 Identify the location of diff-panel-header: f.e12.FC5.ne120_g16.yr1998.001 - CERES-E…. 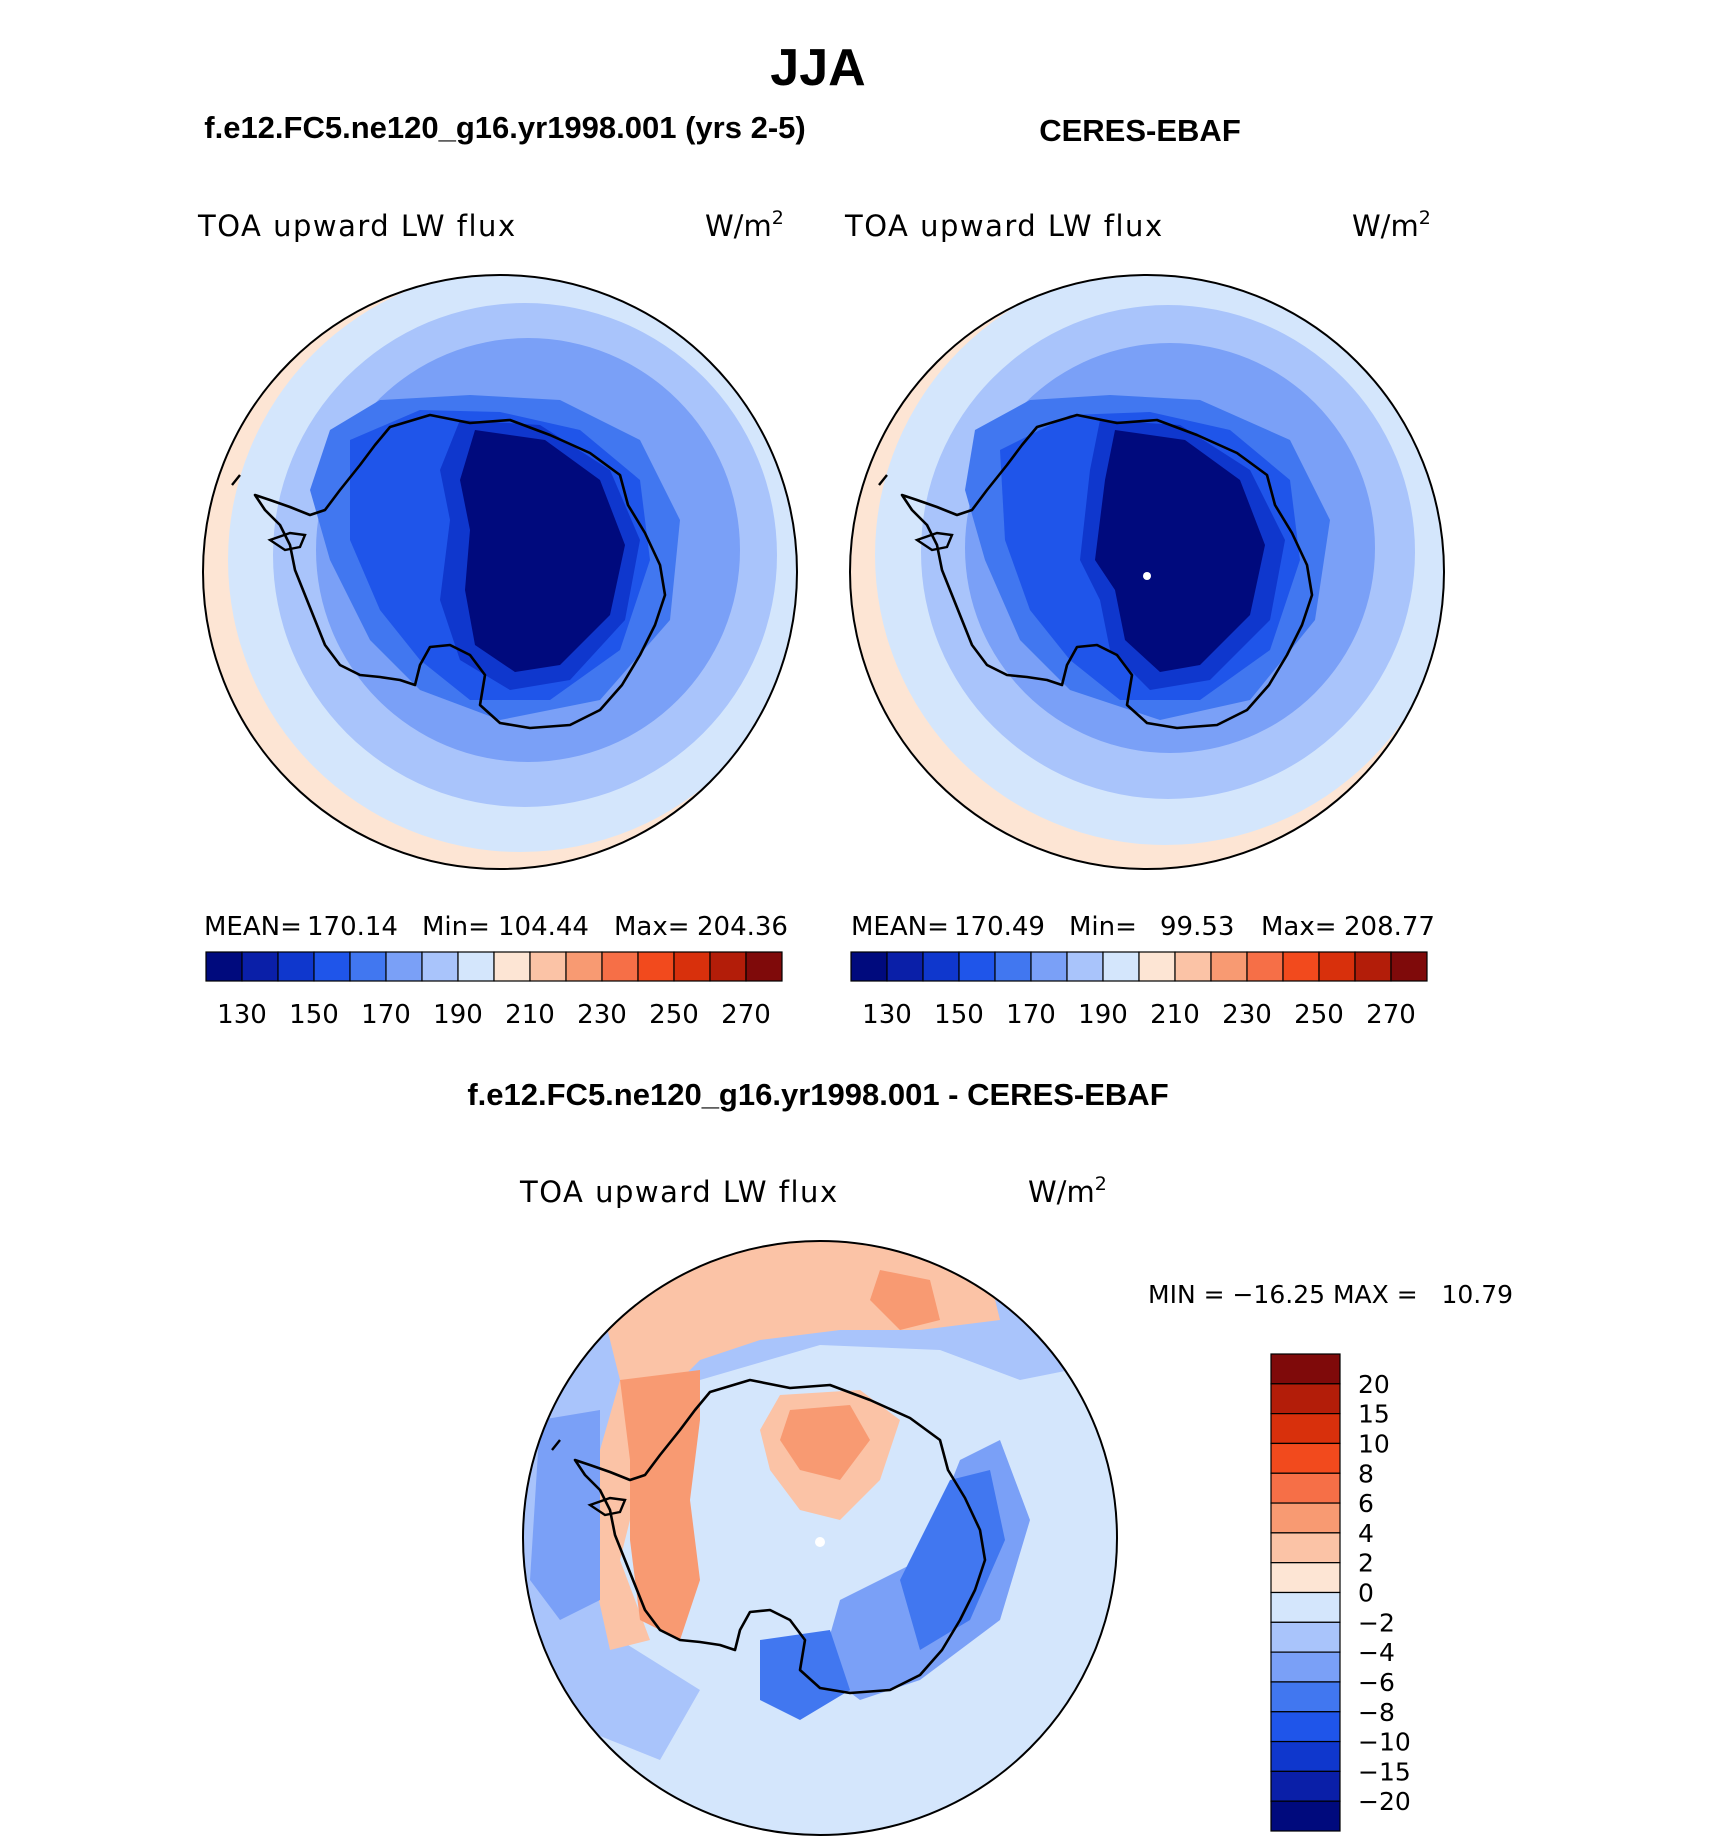
(817, 1094).